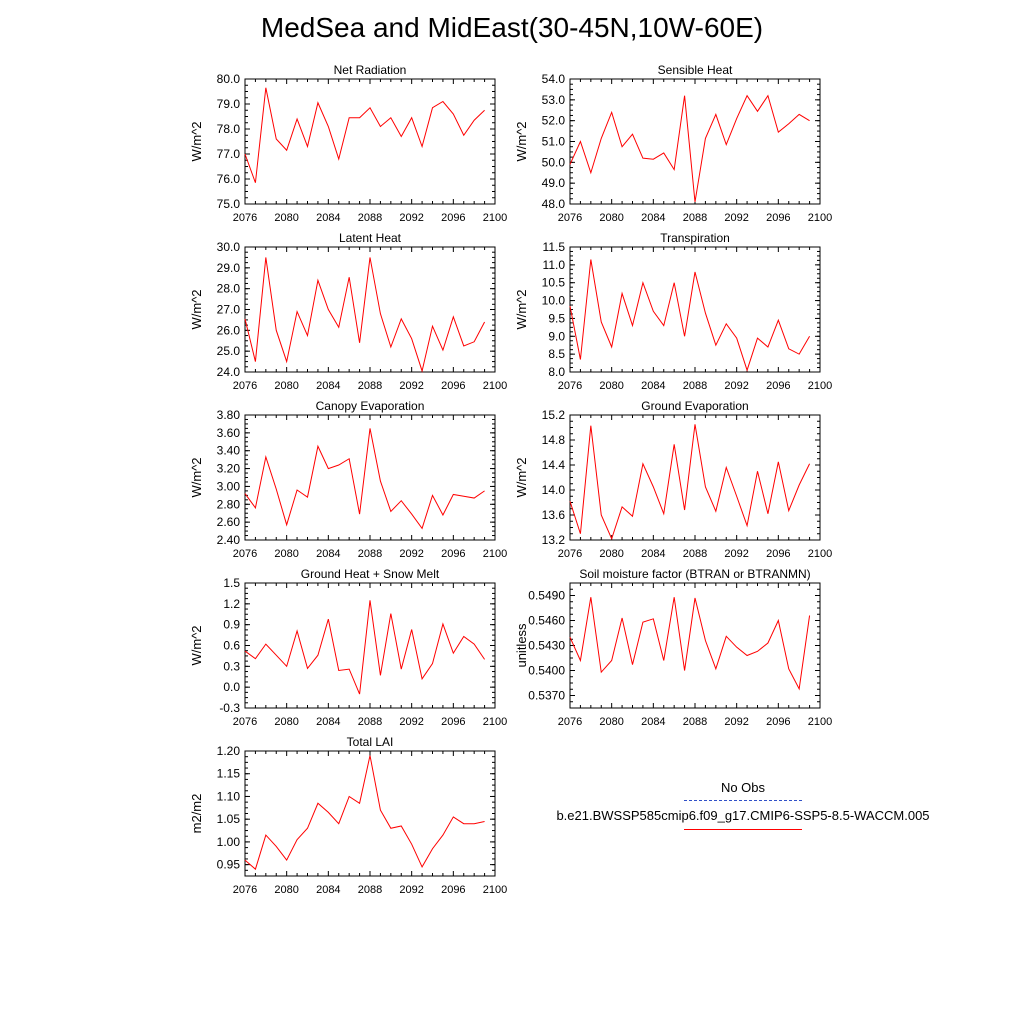 The height and width of the screenshot is (1024, 1024). What do you see at coordinates (554, 440) in the screenshot?
I see `y-tick-label: 14.8` at bounding box center [554, 440].